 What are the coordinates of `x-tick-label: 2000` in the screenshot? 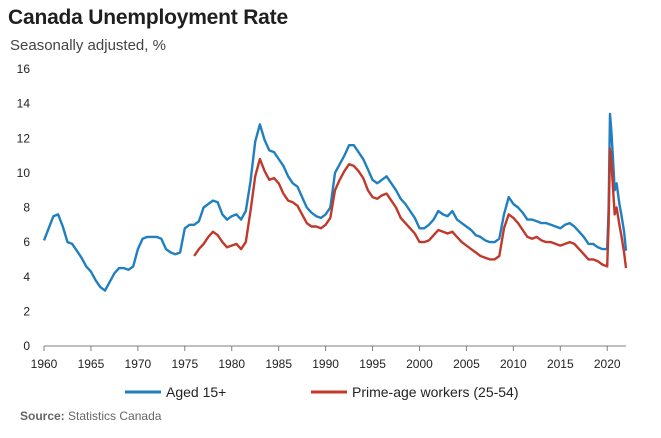 It's located at (419, 364).